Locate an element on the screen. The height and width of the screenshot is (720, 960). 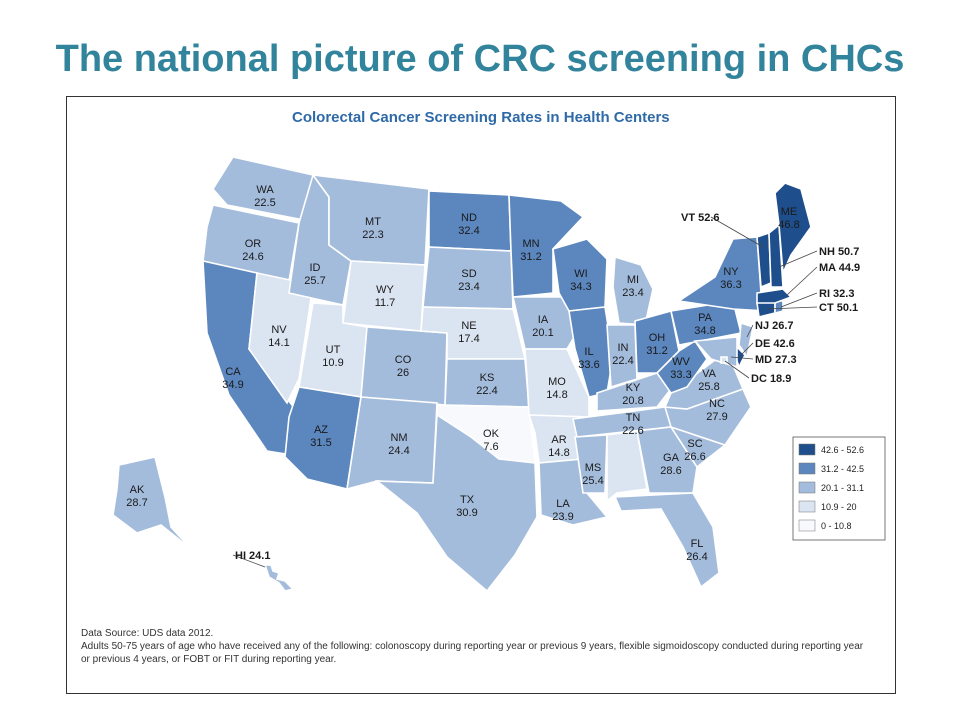
state-label-tx: TX 30.9 is located at coordinates (466, 506).